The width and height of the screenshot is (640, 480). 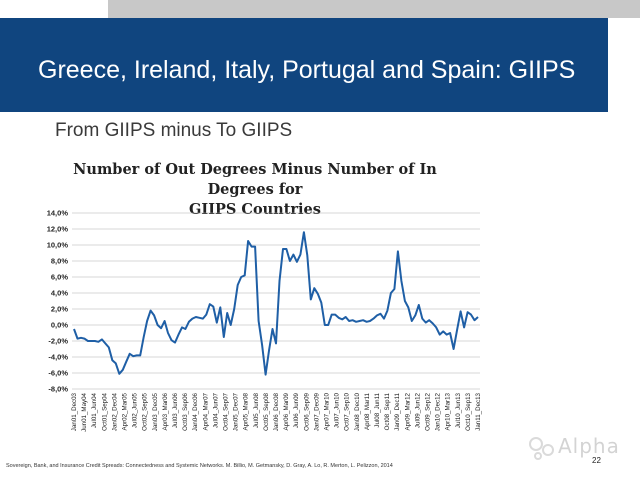 What do you see at coordinates (185, 411) in the screenshot?
I see `x-tick-label: Oct03_Sep06` at bounding box center [185, 411].